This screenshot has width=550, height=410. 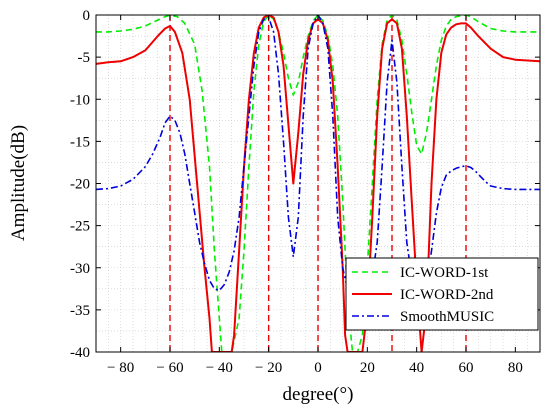 What do you see at coordinates (80, 142) in the screenshot?
I see `y-tick-label: -15` at bounding box center [80, 142].